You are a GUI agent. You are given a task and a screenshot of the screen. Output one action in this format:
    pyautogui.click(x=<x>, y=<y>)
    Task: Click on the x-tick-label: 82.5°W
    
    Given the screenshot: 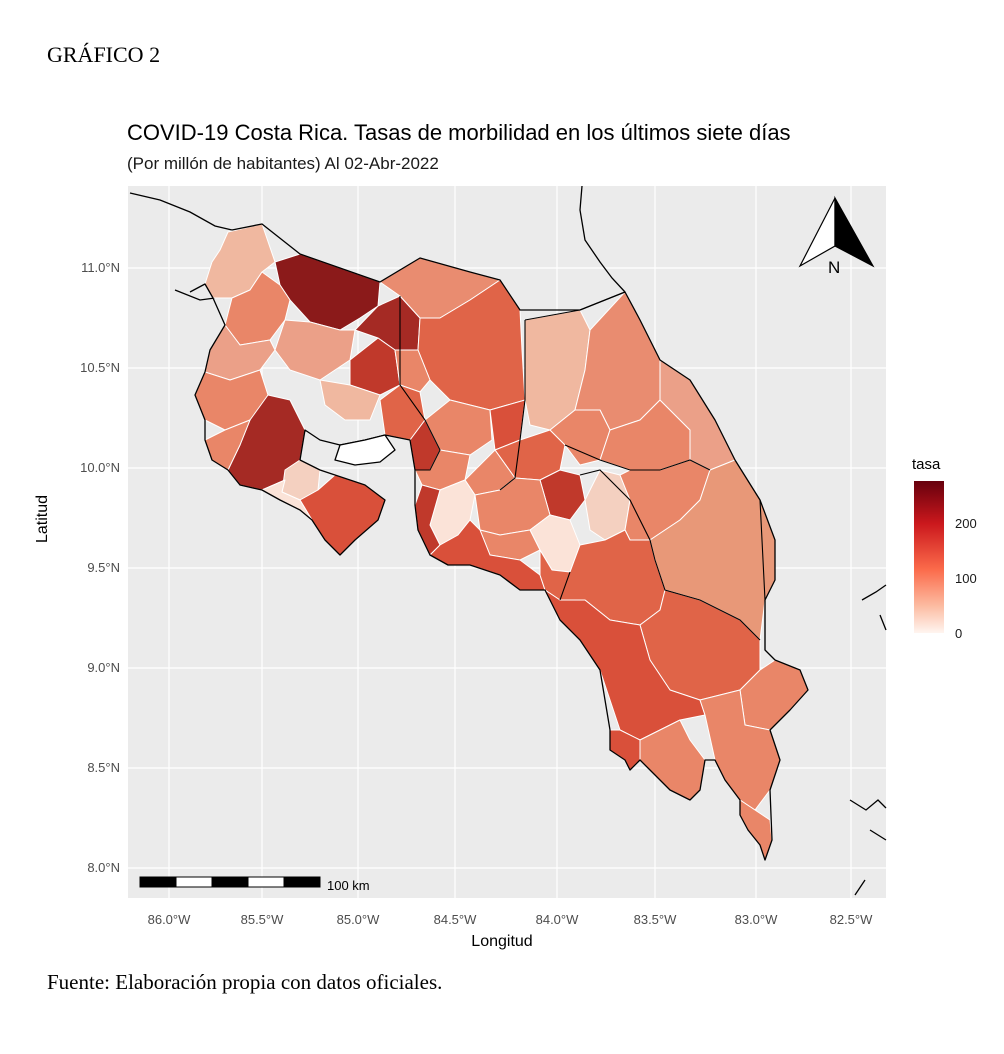 What is the action you would take?
    pyautogui.click(x=851, y=919)
    